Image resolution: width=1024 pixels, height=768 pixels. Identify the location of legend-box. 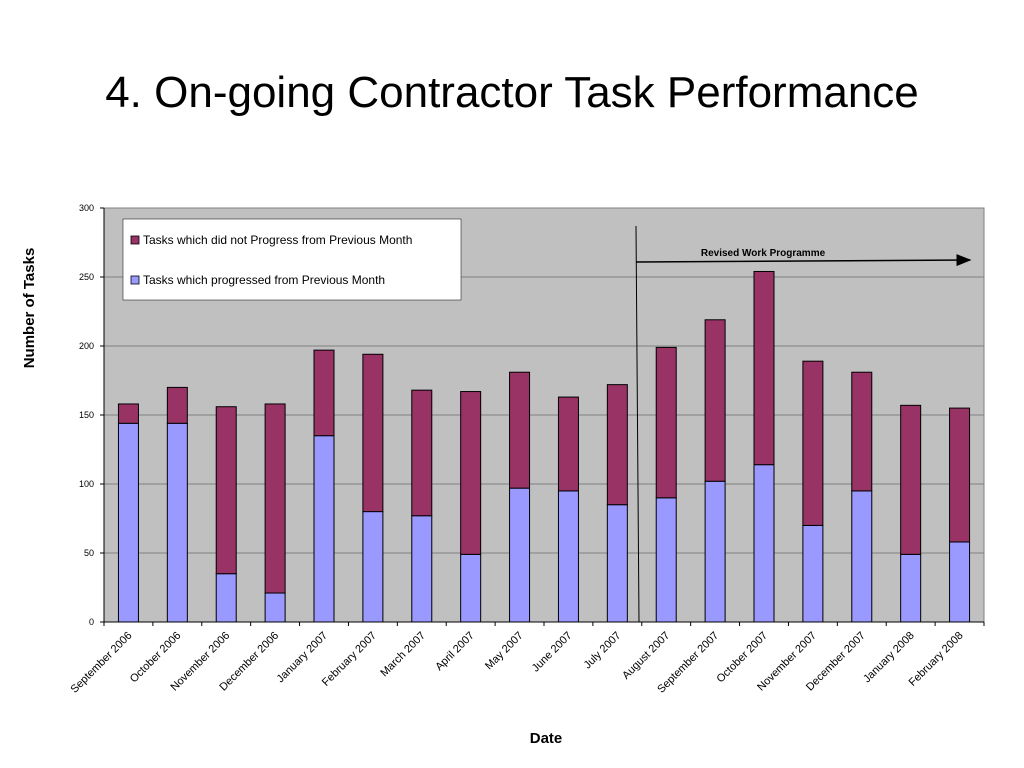
(292, 259).